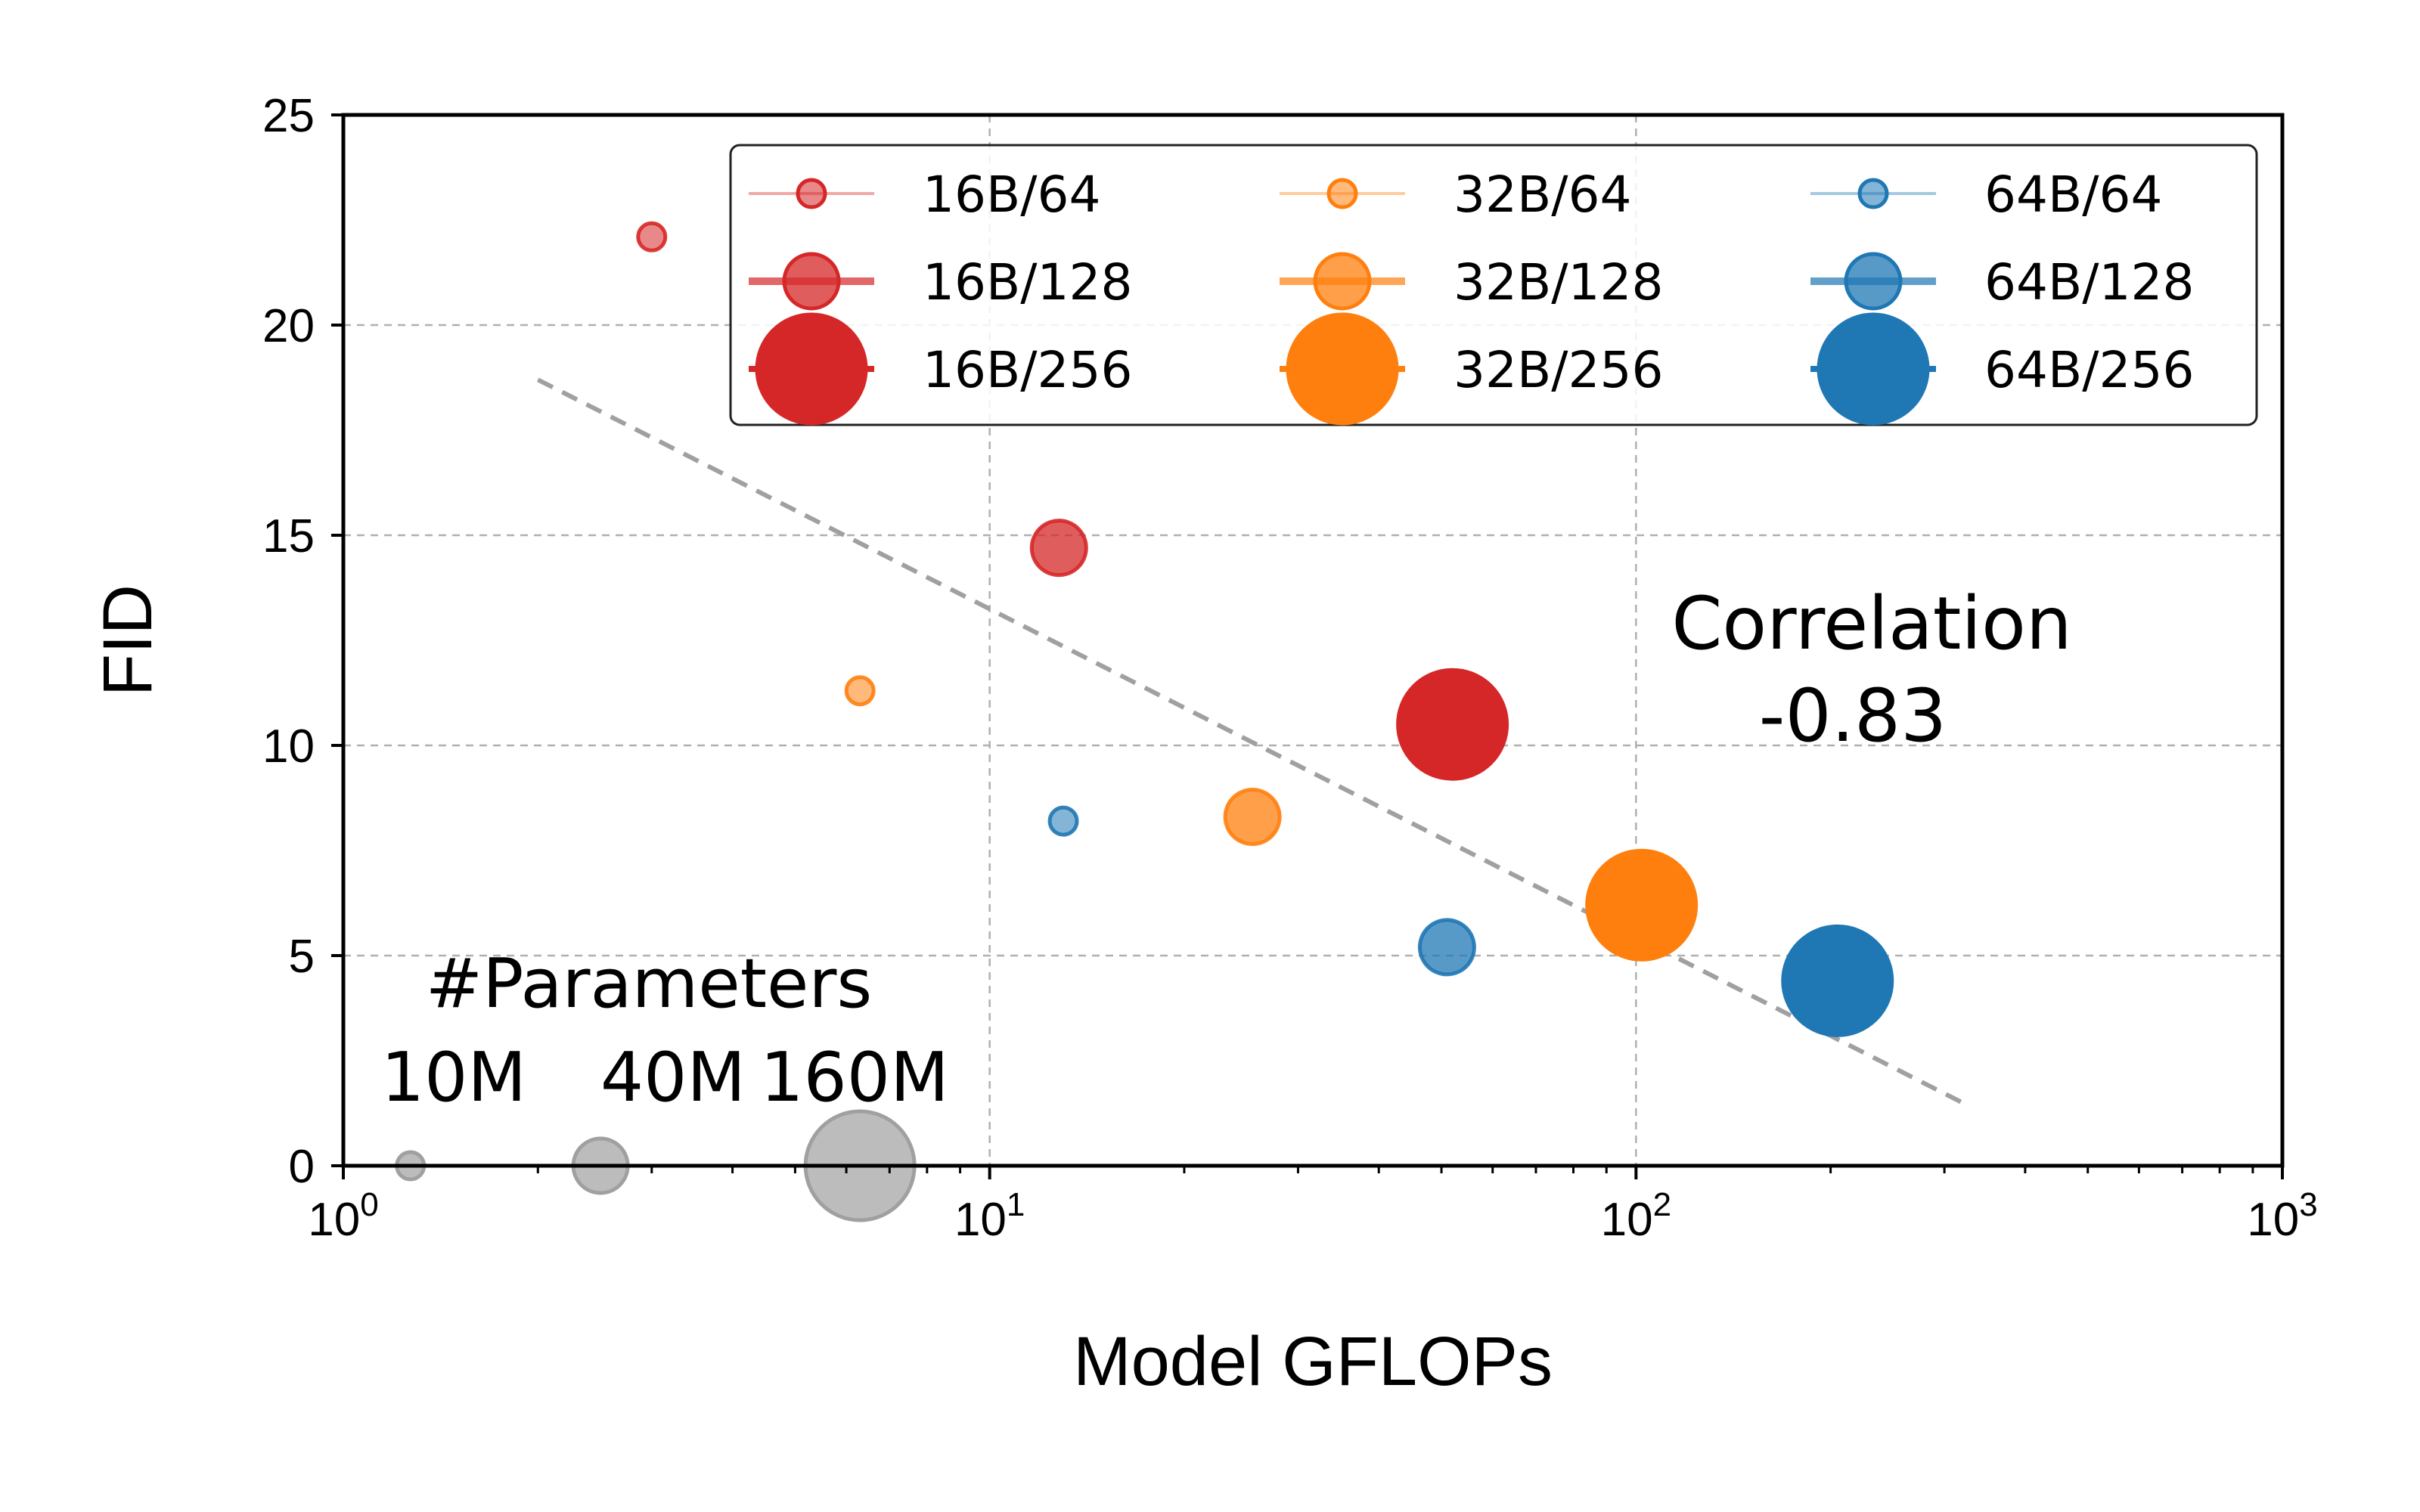  What do you see at coordinates (288, 536) in the screenshot?
I see `y-tick-label: 15` at bounding box center [288, 536].